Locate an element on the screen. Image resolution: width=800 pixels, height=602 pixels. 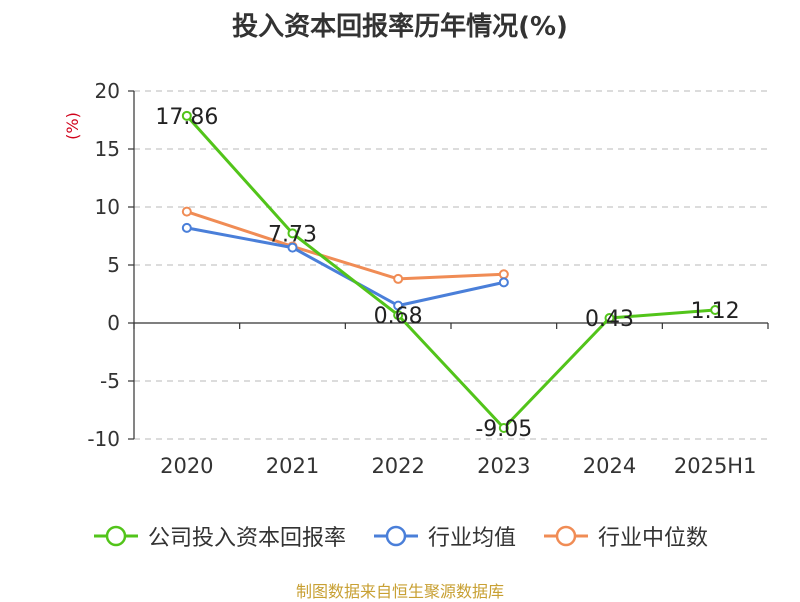
source-text: 制图数据来自恒生聚源数据库 is located at coordinates (399, 591).